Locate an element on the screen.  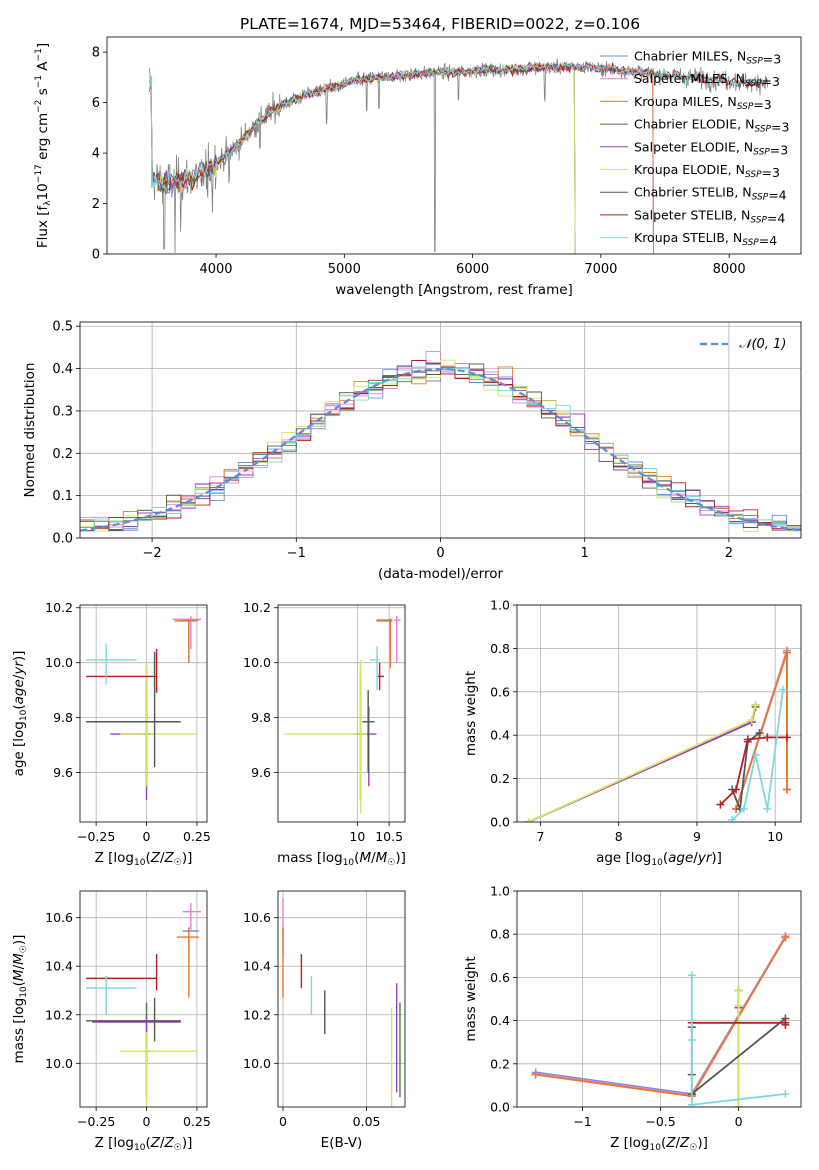
axes-decor: 0 0.05 10.0 10.2 10.4 10.6 E(B-V) is located at coordinates (324, 1020).